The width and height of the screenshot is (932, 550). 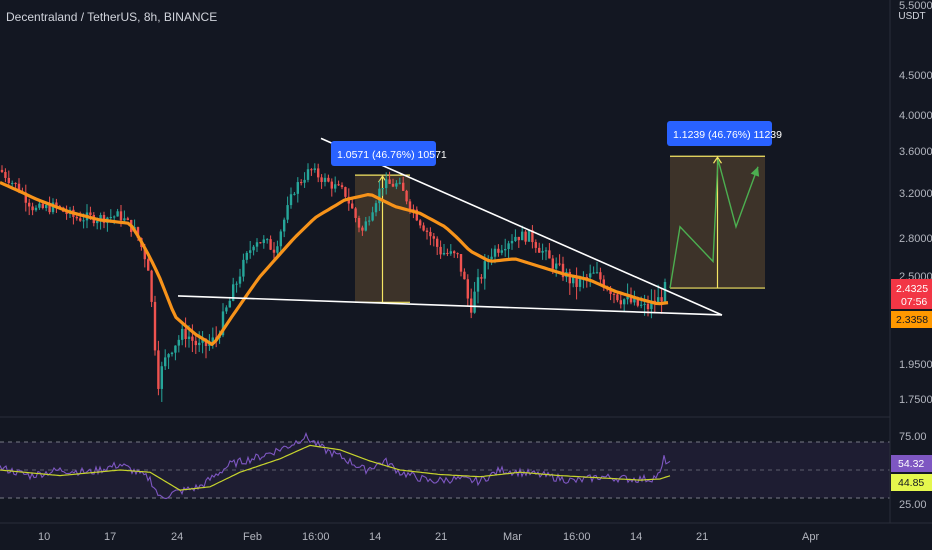 I want to click on rsi-value: 54.32, so click(x=911, y=464).